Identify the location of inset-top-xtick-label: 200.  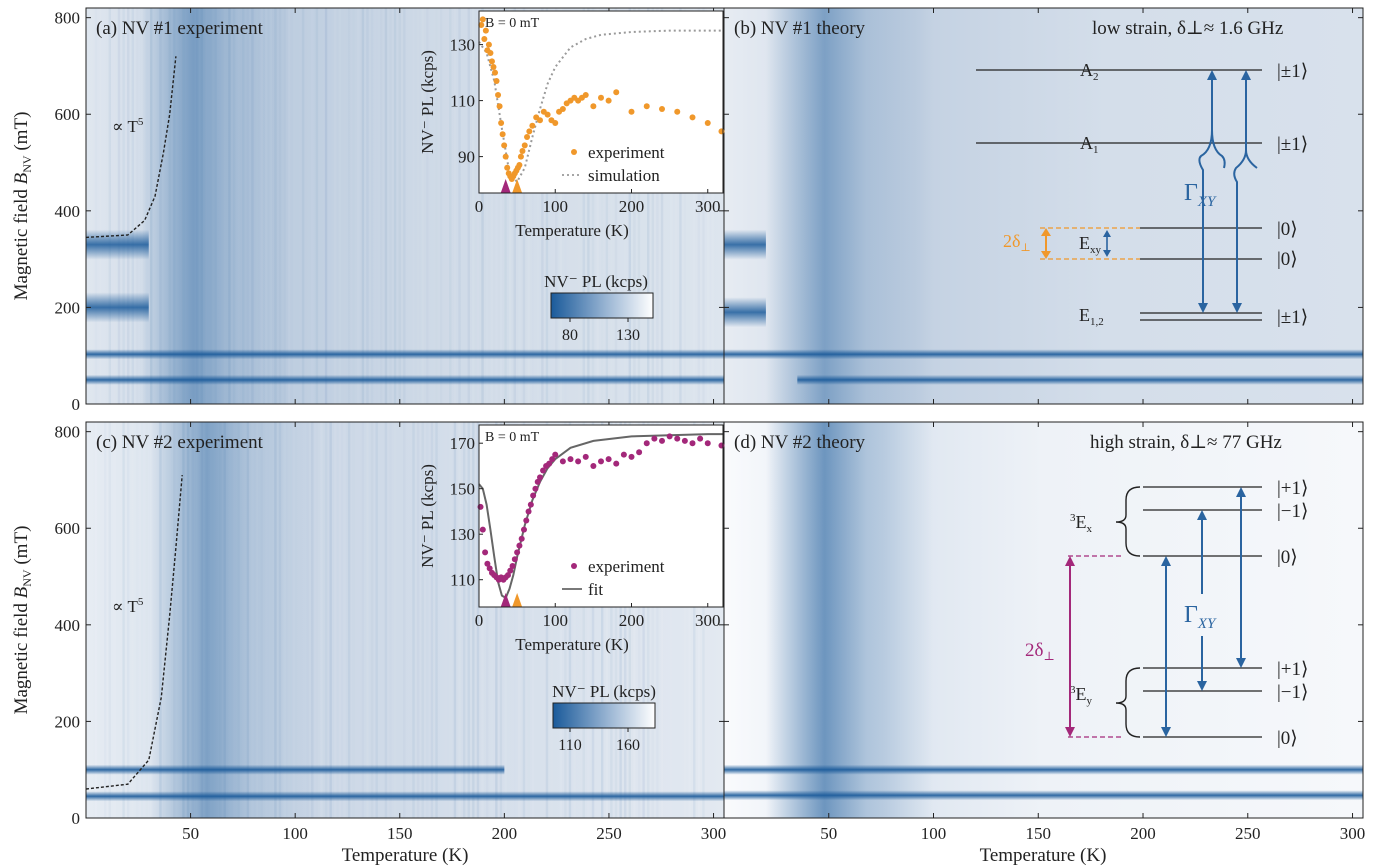
(632, 206).